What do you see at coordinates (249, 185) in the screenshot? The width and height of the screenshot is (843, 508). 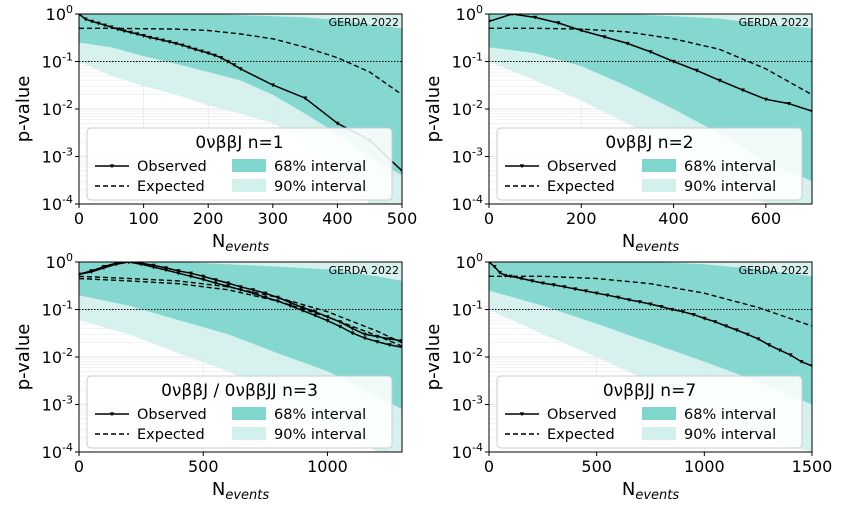 I see `legend-90-swatch` at bounding box center [249, 185].